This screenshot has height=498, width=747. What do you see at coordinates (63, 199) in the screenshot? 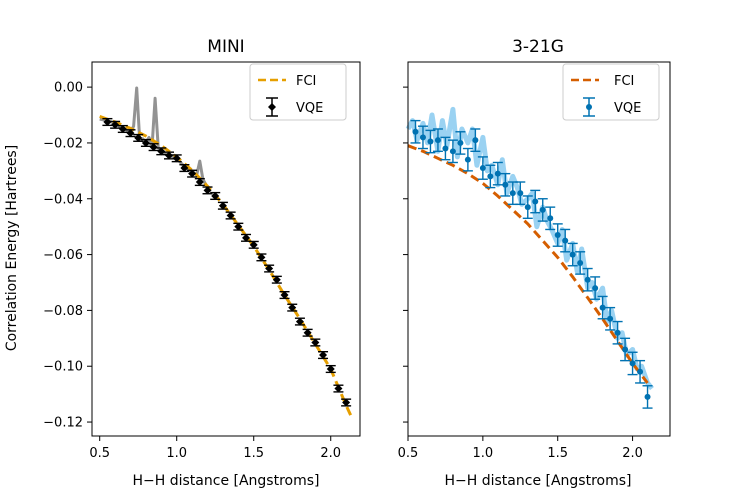
I see `y-tick-label-mini: −0.04` at bounding box center [63, 199].